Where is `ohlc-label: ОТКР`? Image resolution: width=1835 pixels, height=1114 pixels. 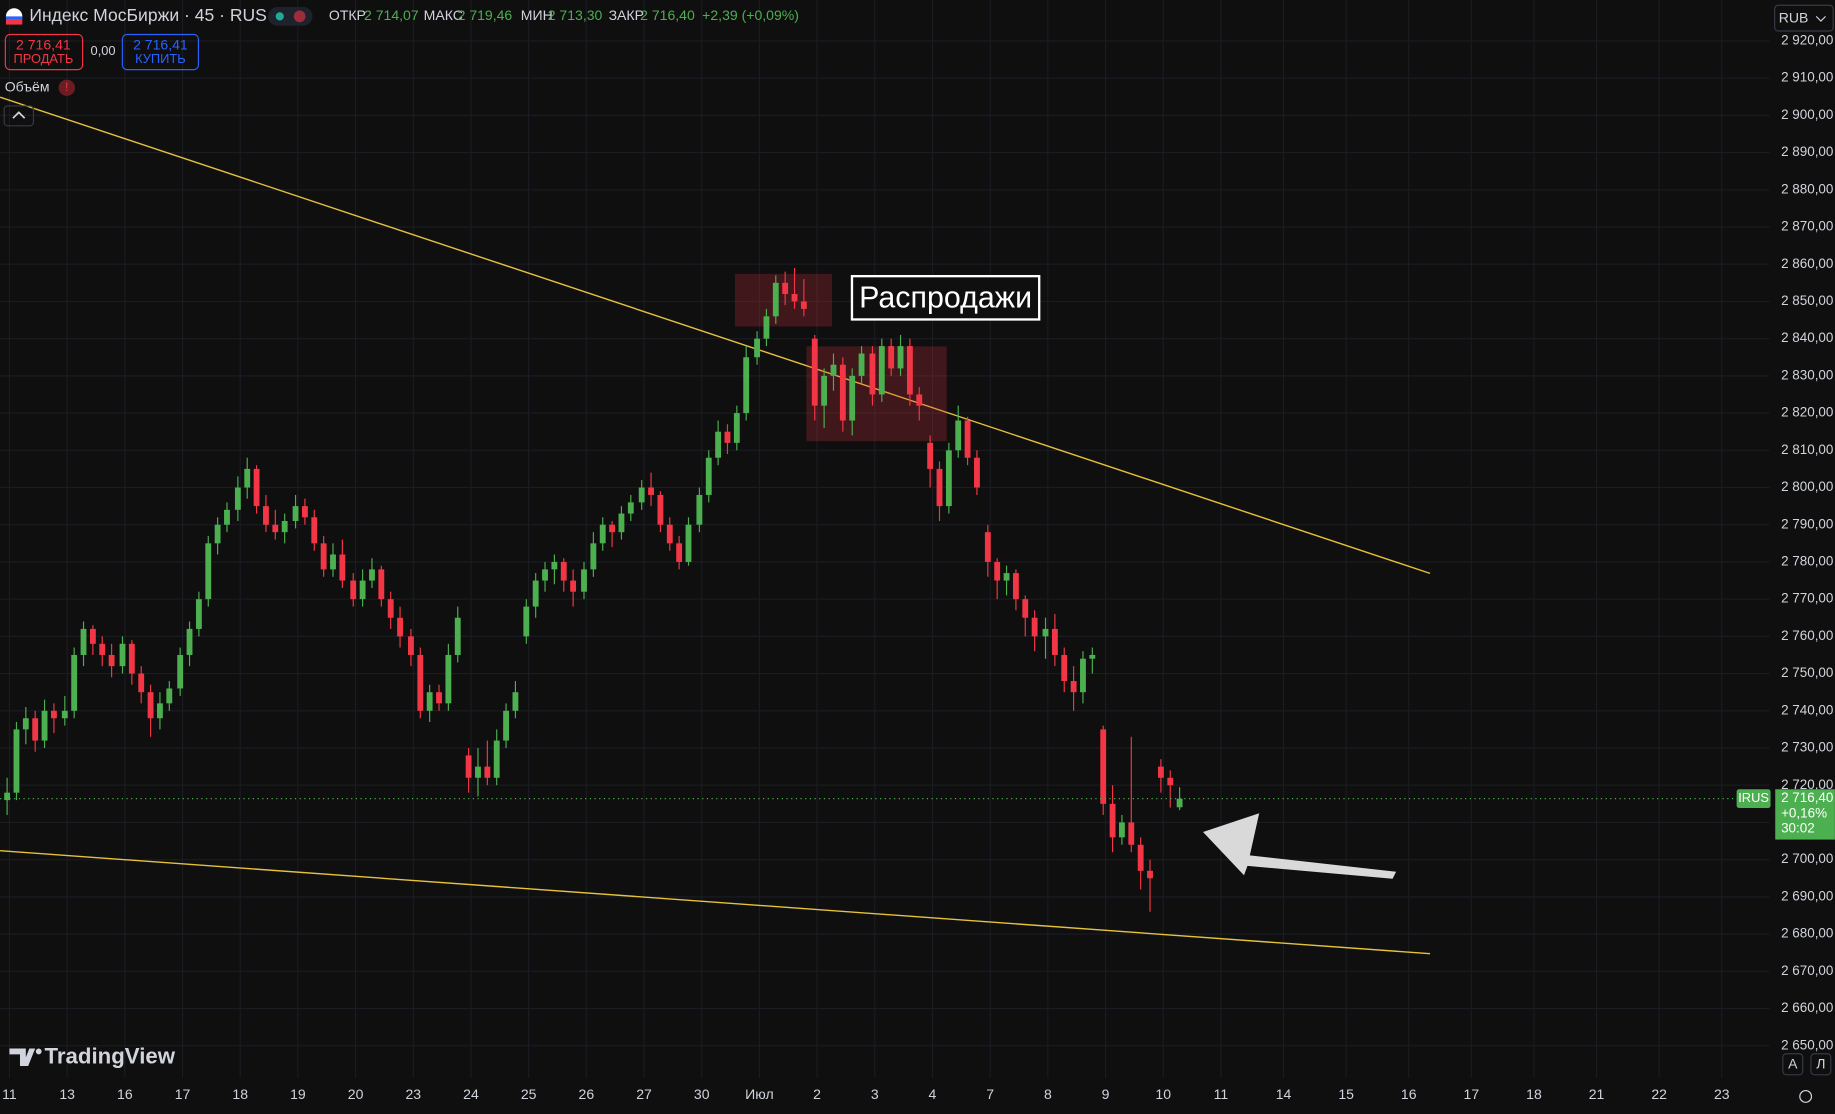 ohlc-label: ОТКР is located at coordinates (347, 15).